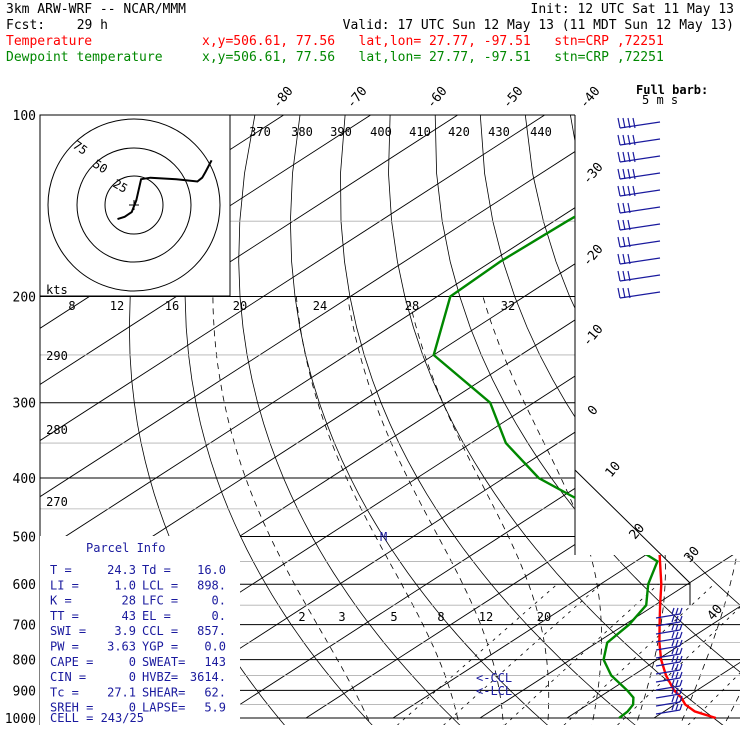 This screenshot has width=740, height=740. What do you see at coordinates (84, 57) in the screenshot?
I see `dew-legend-name: Dewpoint temperature` at bounding box center [84, 57].